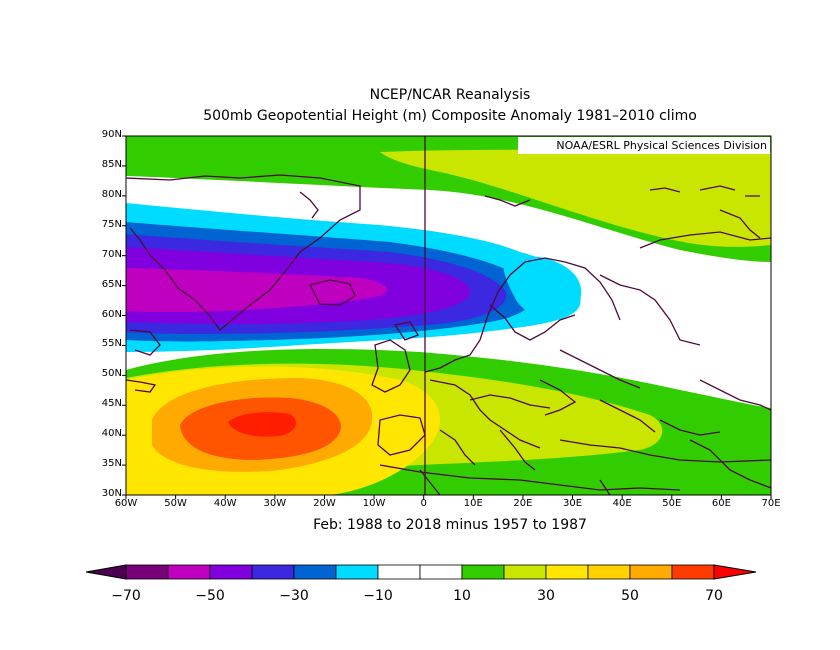  Describe the element at coordinates (111, 254) in the screenshot. I see `lat-label: 70N` at that location.